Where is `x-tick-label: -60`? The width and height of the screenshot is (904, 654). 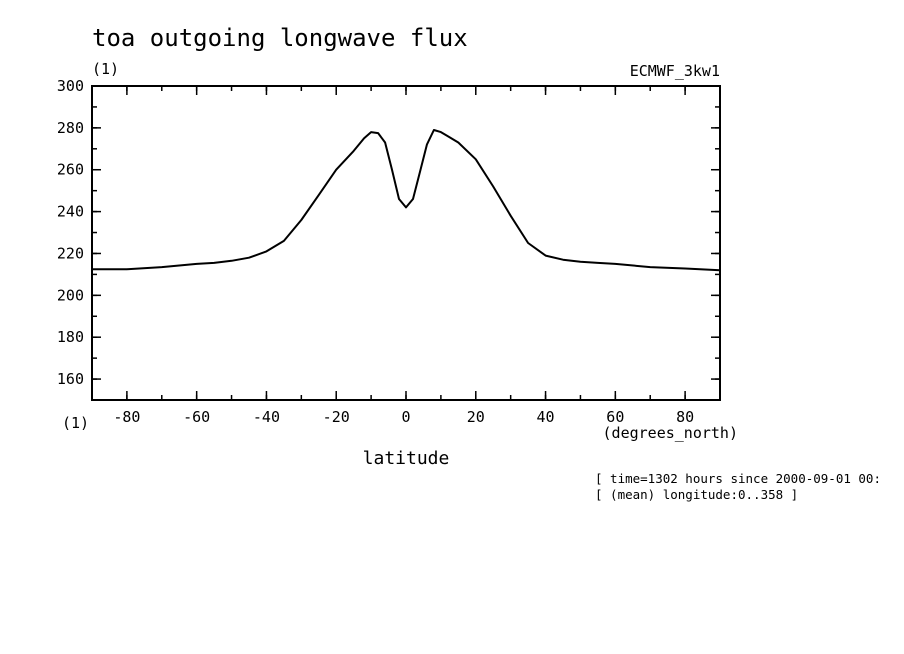
x-tick-label: -60 is located at coordinates (196, 417).